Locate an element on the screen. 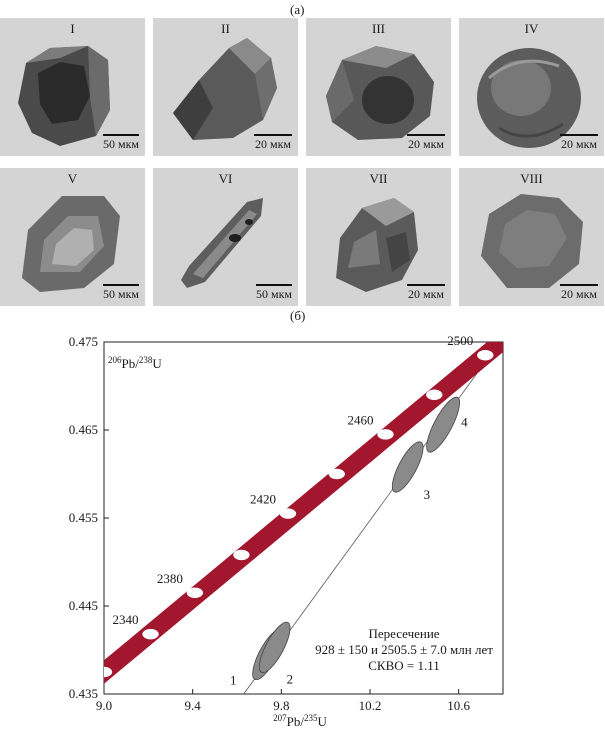 This screenshot has height=734, width=605. grain-tile-8: VIII 20 мкм is located at coordinates (531, 237).